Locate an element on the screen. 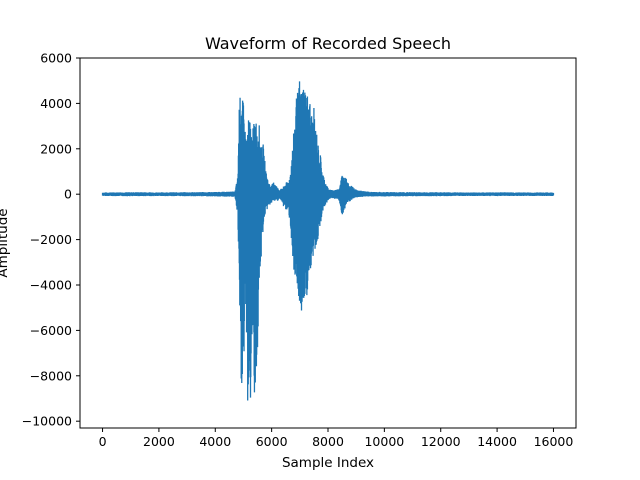  y-axis-ticks: −10000 −8000 −6000 −4000 −2000 0 2000 4000 6000 is located at coordinates (51, 240).